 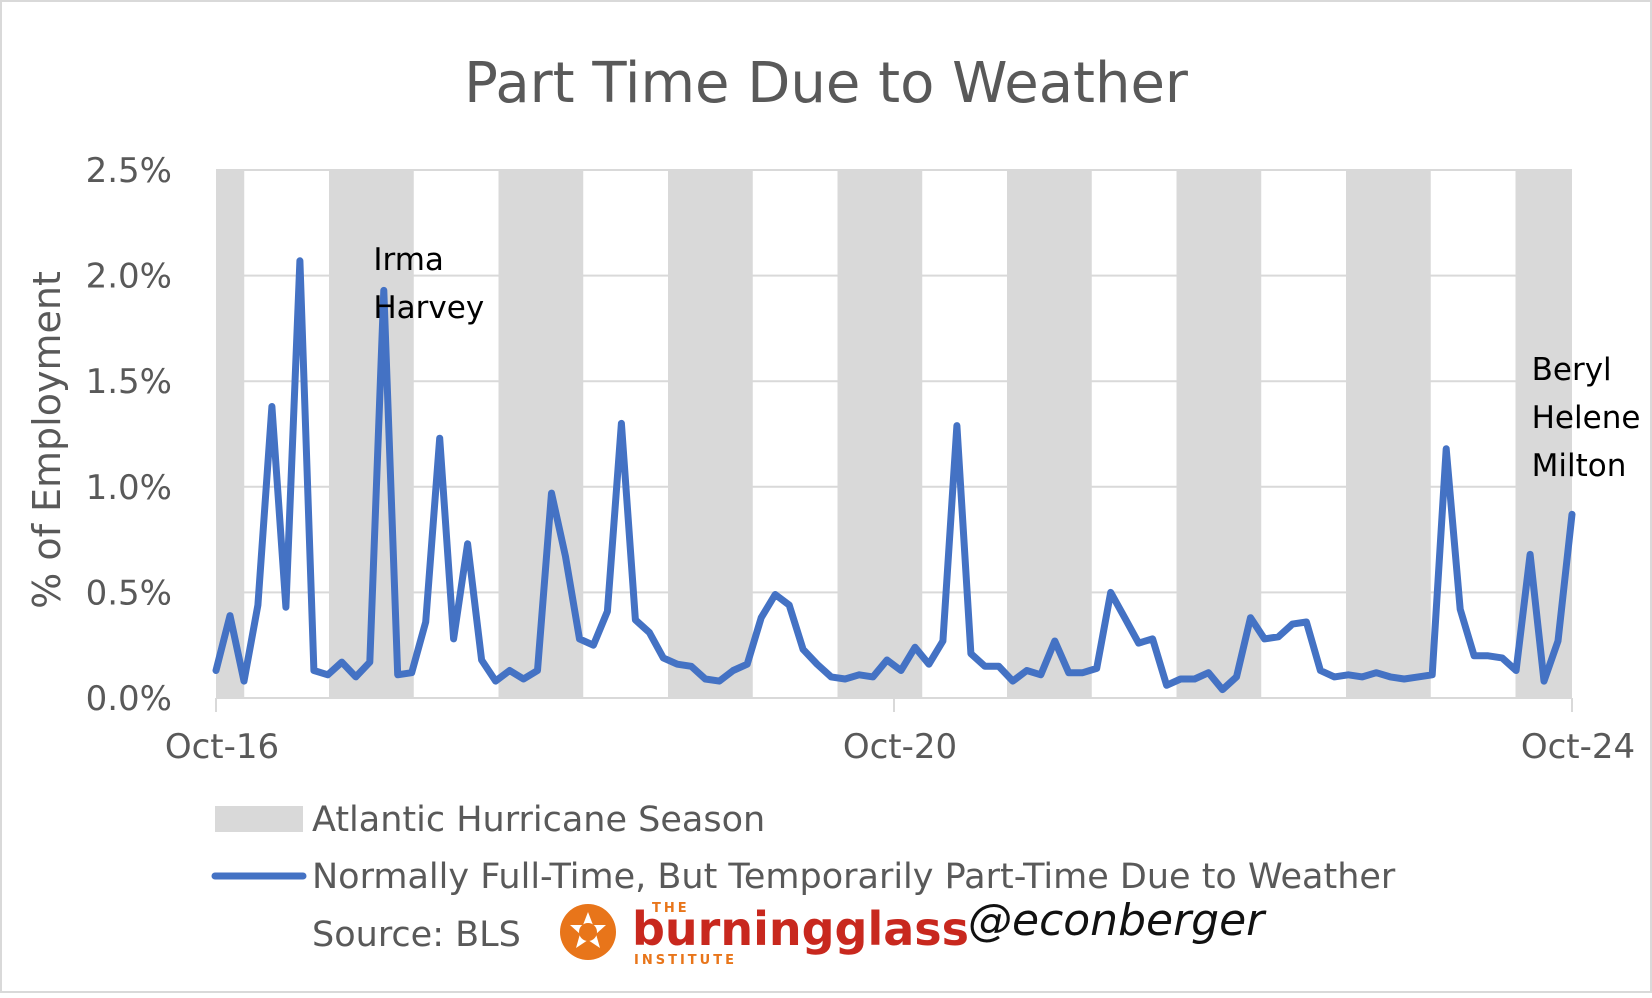 I want to click on annotation-1-line-2: Milton, so click(x=1579, y=466).